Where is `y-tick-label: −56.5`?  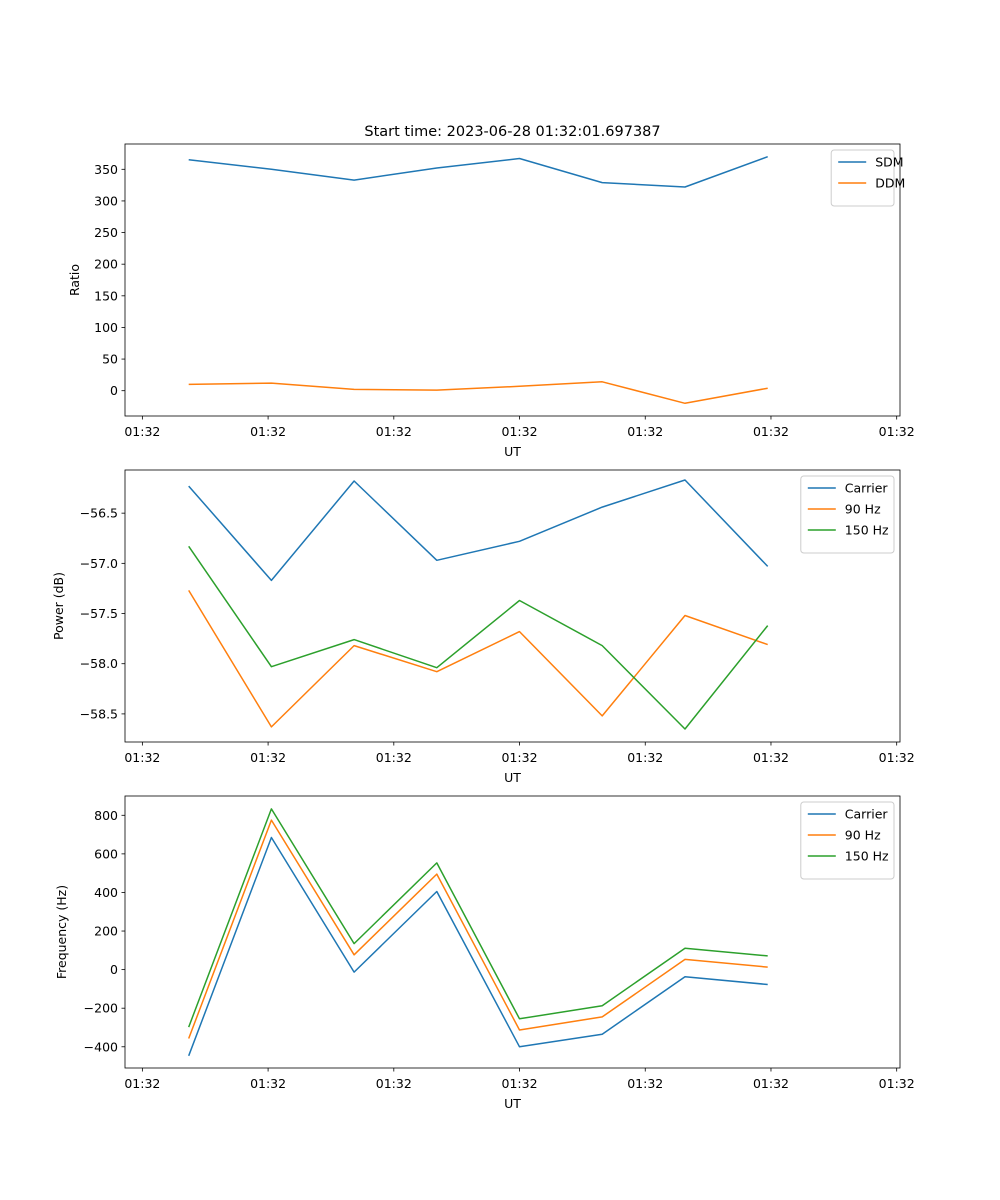 y-tick-label: −56.5 is located at coordinates (99, 513).